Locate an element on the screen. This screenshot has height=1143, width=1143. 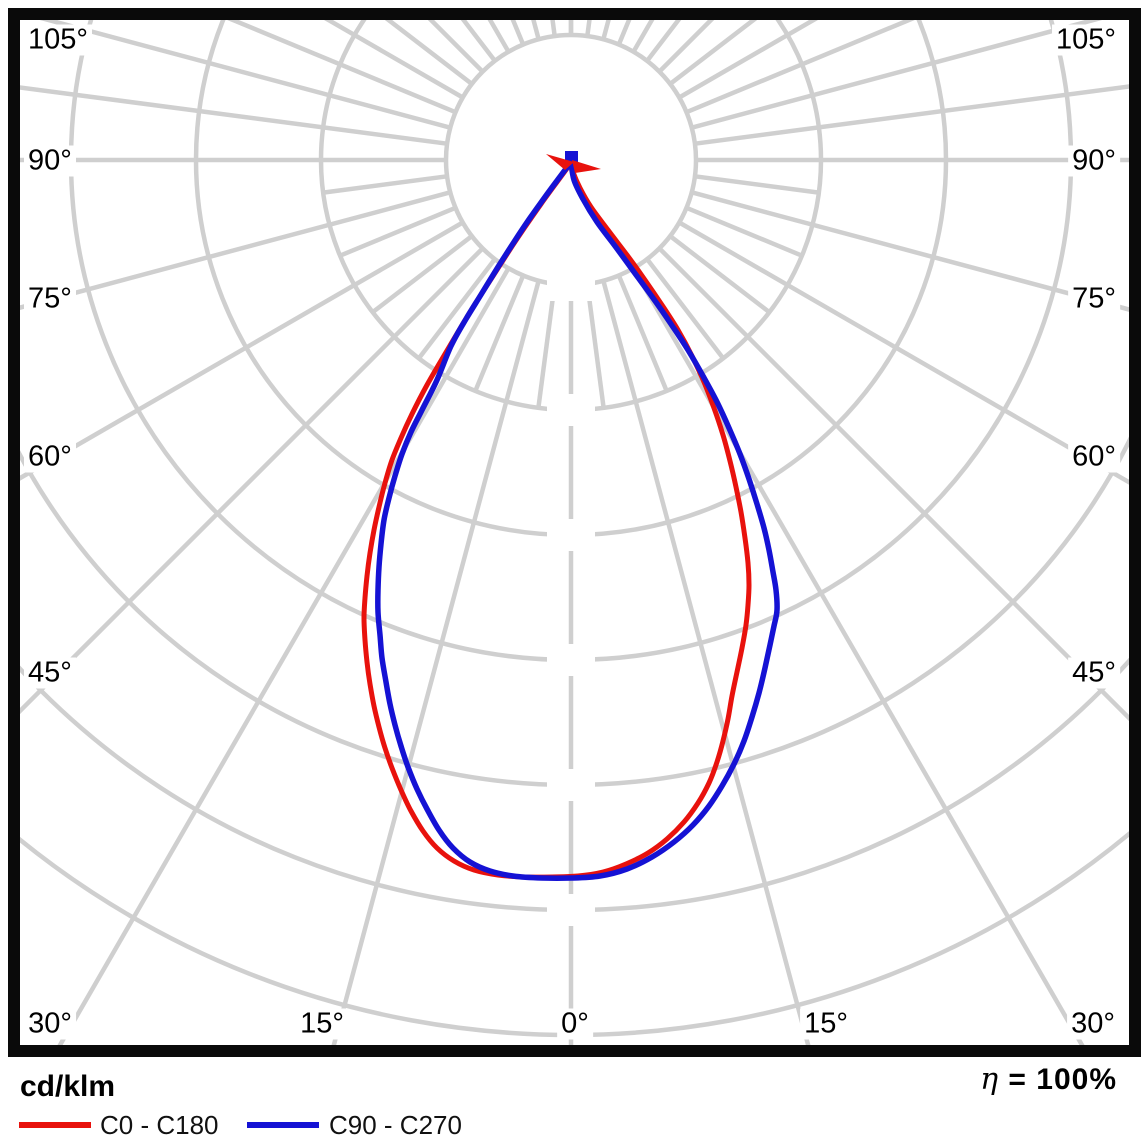
angle-label-bottom: 0° is located at coordinates (575, 1024).